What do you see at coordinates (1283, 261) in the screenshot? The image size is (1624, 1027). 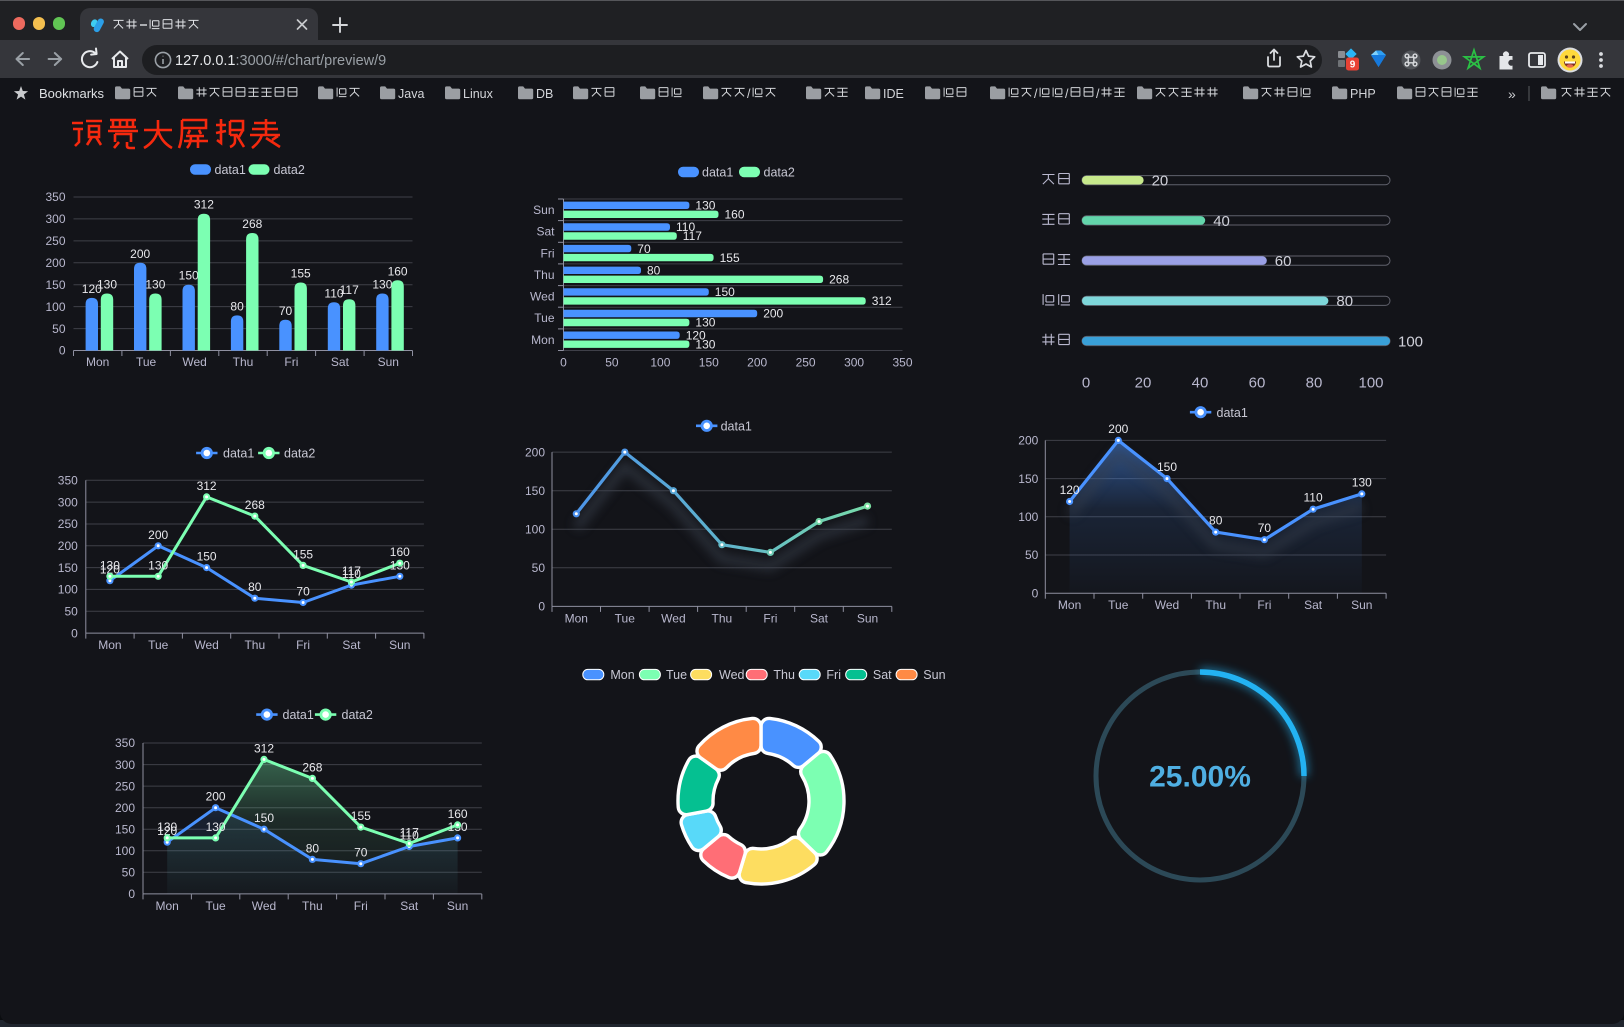 I see `svg-text: 60` at bounding box center [1283, 261].